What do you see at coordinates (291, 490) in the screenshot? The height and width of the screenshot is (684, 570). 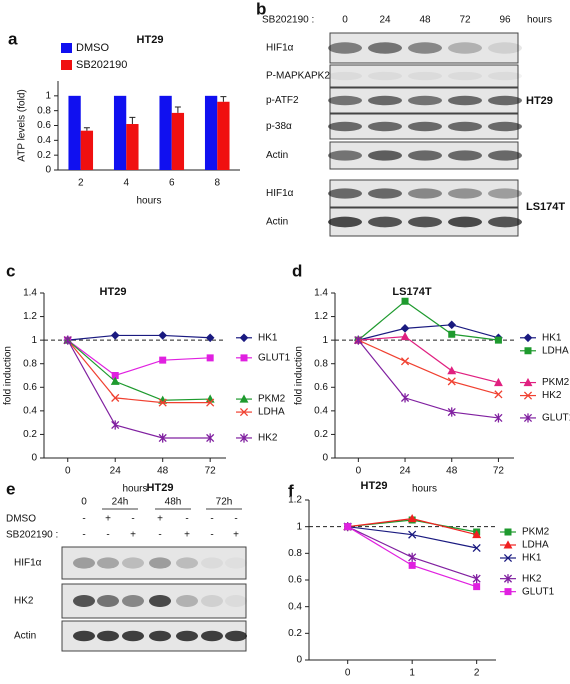 I see `panel-letter: f` at bounding box center [291, 490].